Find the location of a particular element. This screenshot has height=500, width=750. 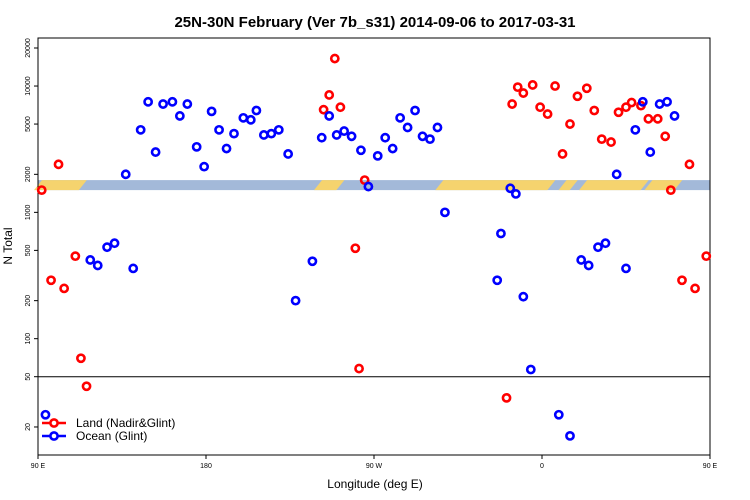

y-tick-label: 20000 is located at coordinates (28, 48).